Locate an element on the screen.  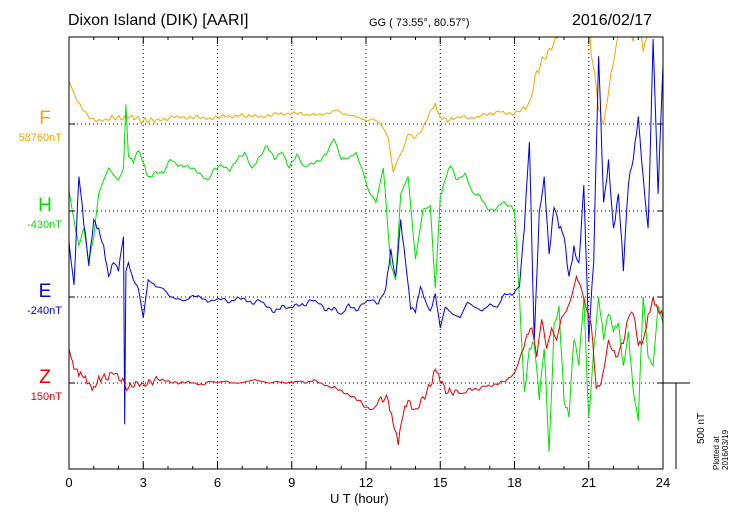
x-tick-label: 12 is located at coordinates (366, 482).